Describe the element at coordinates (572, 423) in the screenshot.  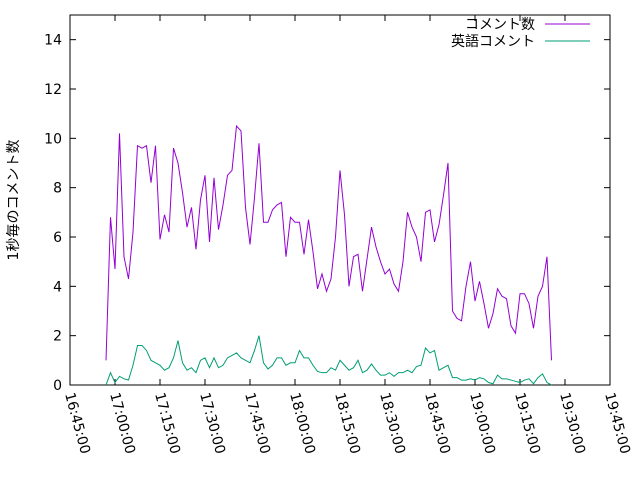
I see `x-tick-label: 19:30:00` at that location.